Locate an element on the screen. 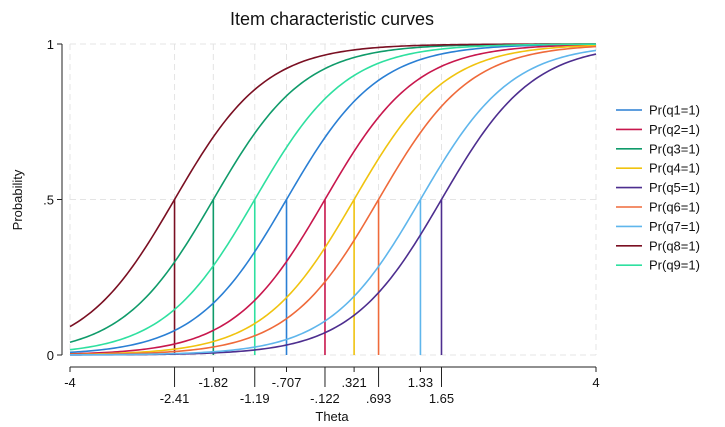 The image size is (725, 427). x-tick-label: -4 is located at coordinates (70, 382).